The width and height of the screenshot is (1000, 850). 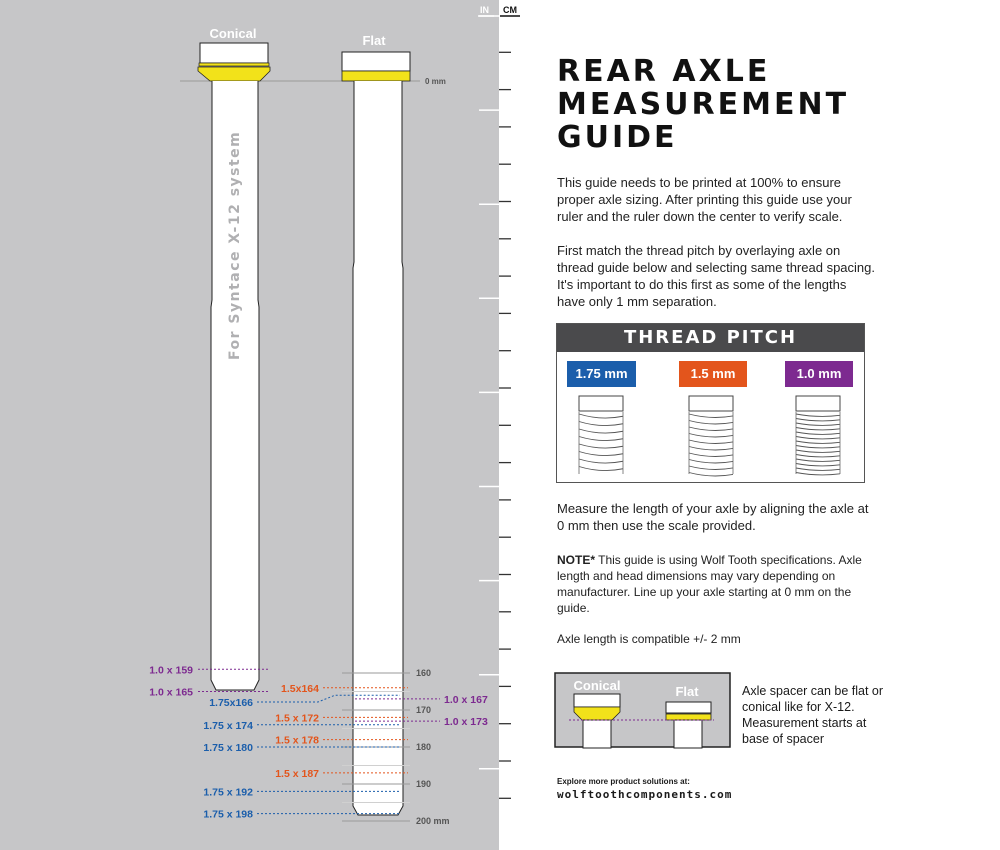 What do you see at coordinates (374, 40) in the screenshot?
I see `flat-label: Flat` at bounding box center [374, 40].